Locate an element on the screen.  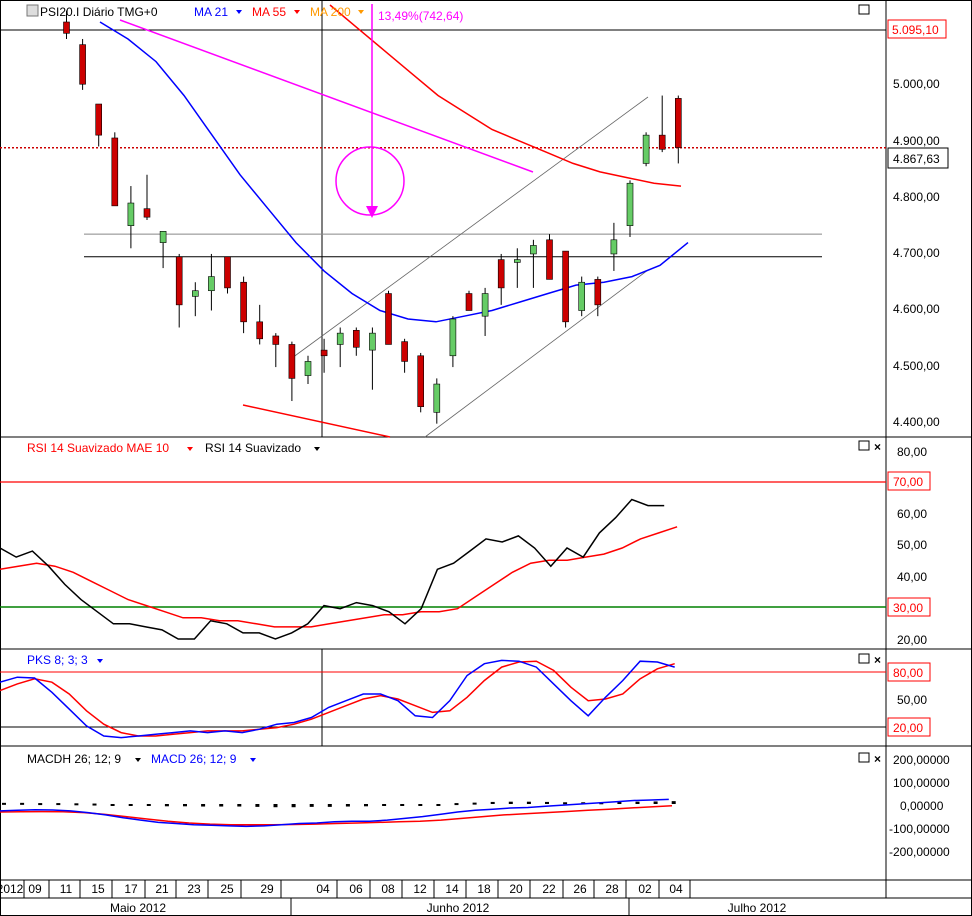
price-tick: 4.500,00 is located at coordinates (916, 366).